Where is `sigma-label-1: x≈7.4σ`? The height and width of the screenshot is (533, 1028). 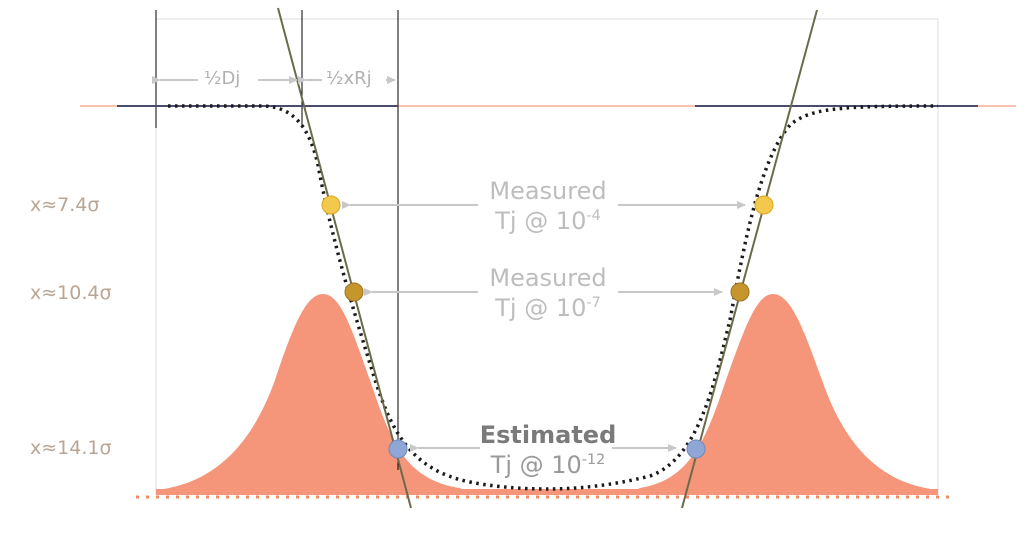
sigma-label-1: x≈7.4σ is located at coordinates (65, 205).